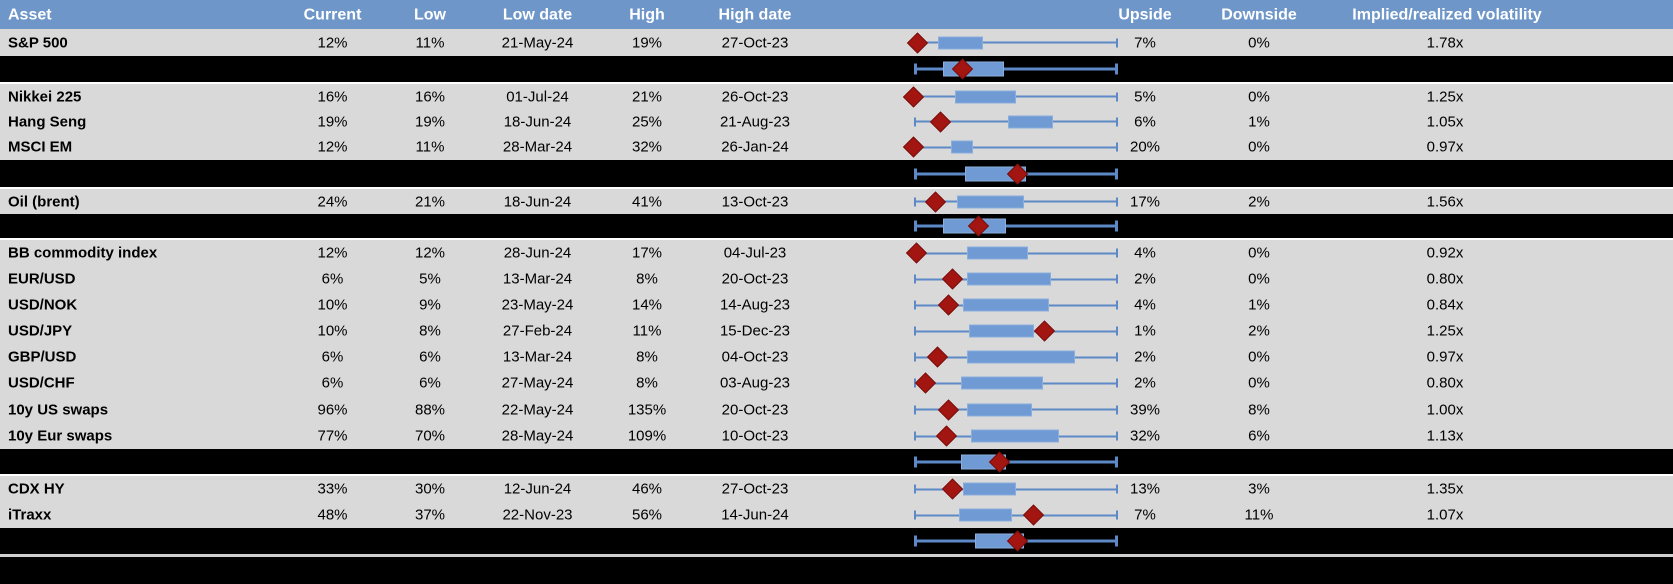  What do you see at coordinates (755, 383) in the screenshot?
I see `high-date-cell: 03-Aug-23` at bounding box center [755, 383].